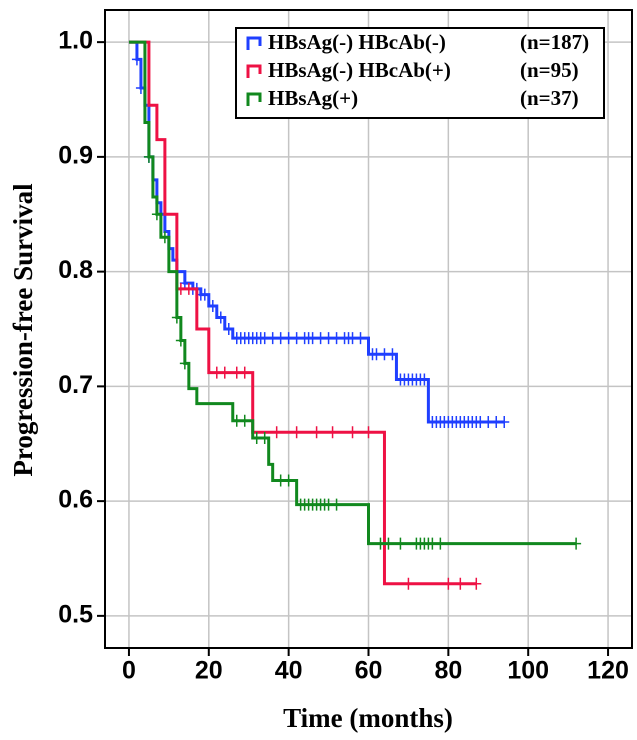 This screenshot has height=740, width=637. I want to click on x-axis-title: Time (months), so click(368, 718).